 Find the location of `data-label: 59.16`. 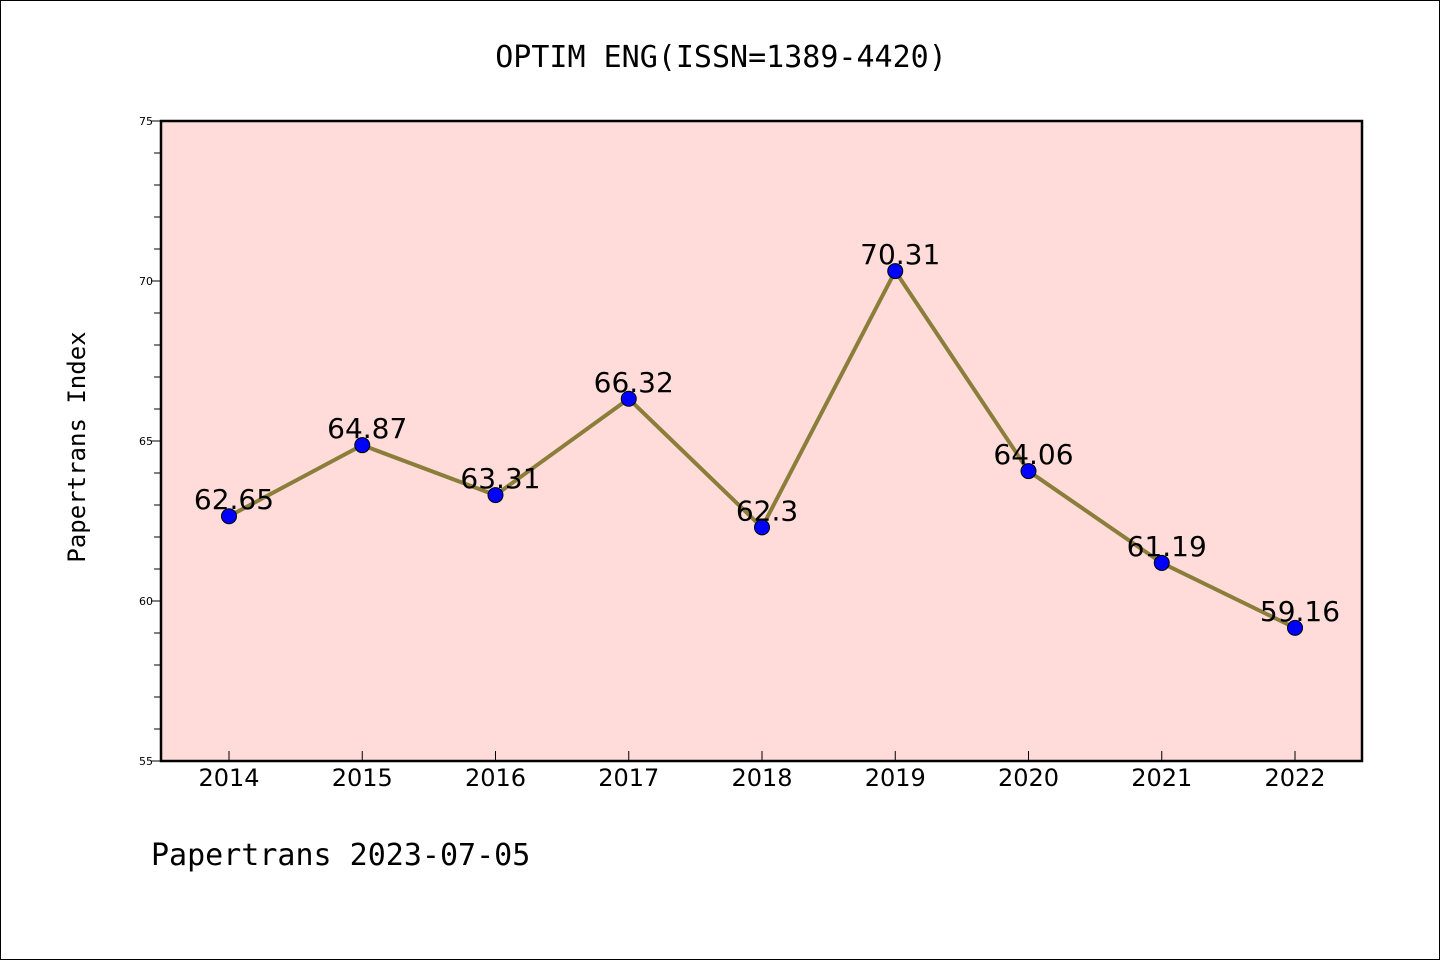

data-label: 59.16 is located at coordinates (1300, 611).